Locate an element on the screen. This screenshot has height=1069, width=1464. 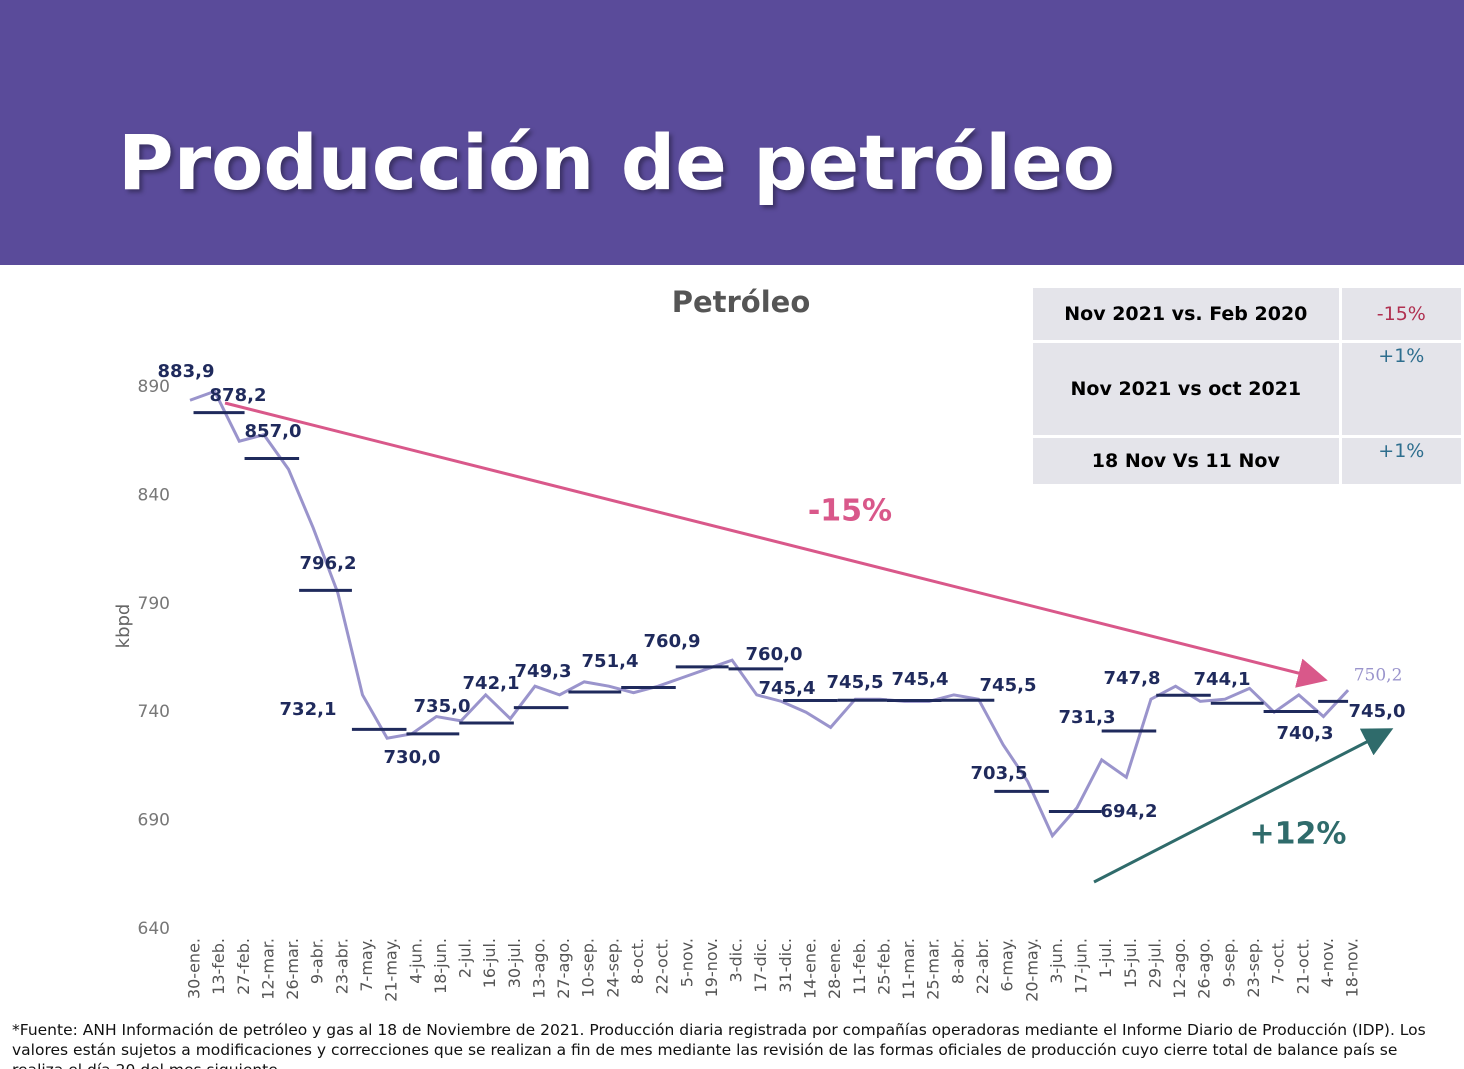
x-tick-label: 25-mar. is located at coordinates (933, 969).